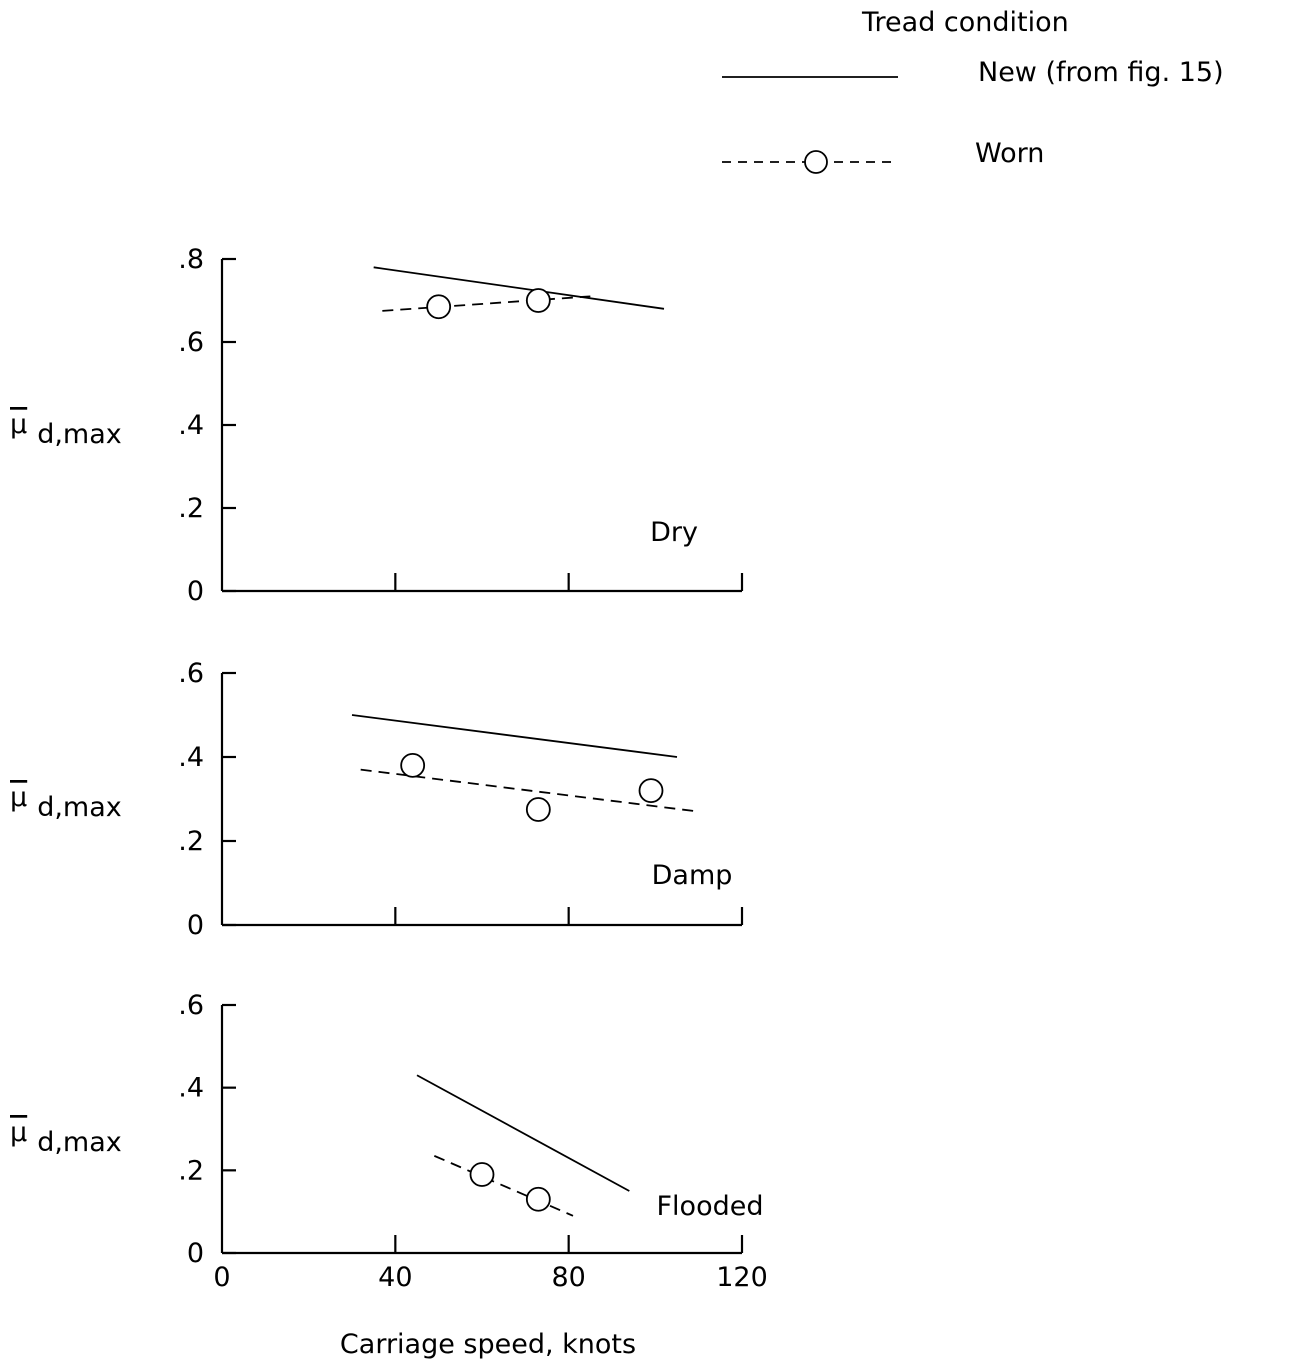 The image size is (1296, 1371). What do you see at coordinates (1009, 153) in the screenshot?
I see `legend-worn-label: Worn` at bounding box center [1009, 153].